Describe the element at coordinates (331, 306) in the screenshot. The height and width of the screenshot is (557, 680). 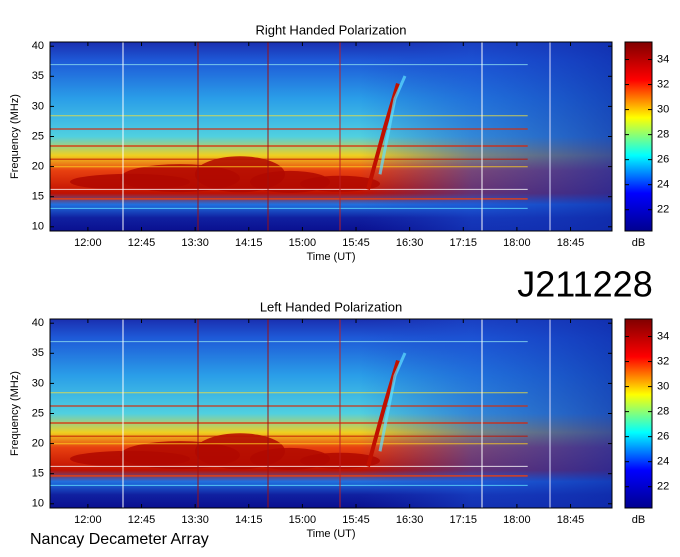
I see `chart-title: Left Handed Polarization` at that location.